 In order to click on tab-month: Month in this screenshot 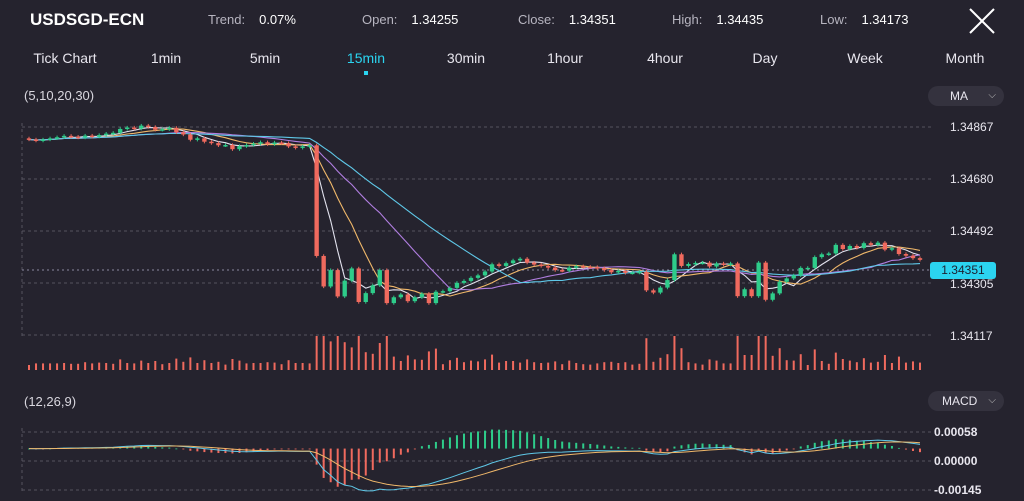, I will do `click(965, 58)`.